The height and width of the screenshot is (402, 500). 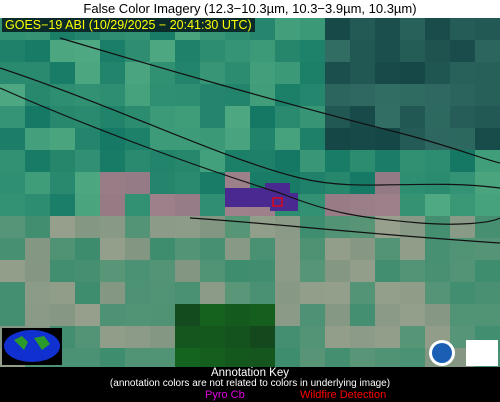 What do you see at coordinates (261, 197) in the screenshot?
I see `pyrocb-region` at bounding box center [261, 197].